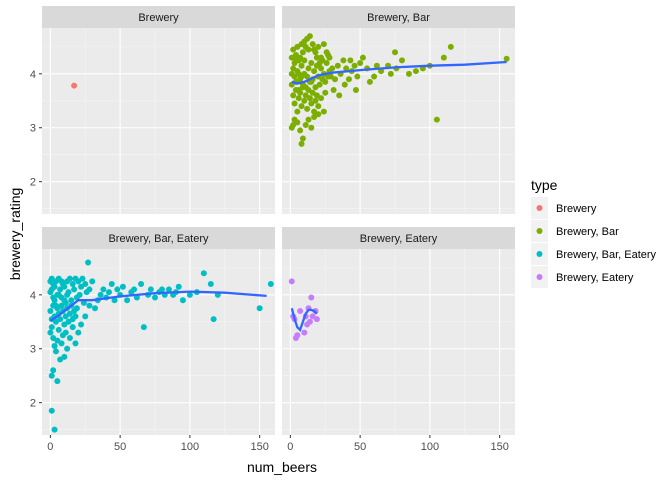 This screenshot has height=480, width=672. I want to click on facet-label: Brewery, Bar, Eatery, so click(158, 239).